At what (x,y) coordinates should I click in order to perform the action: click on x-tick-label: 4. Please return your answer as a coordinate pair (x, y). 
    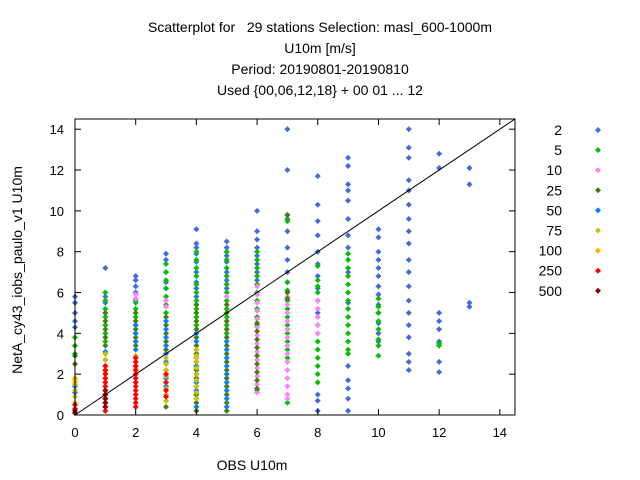
    Looking at the image, I should click on (196, 432).